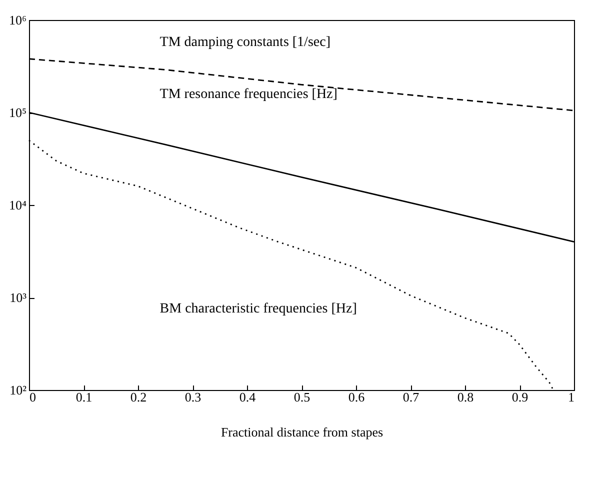  I want to click on x-tick-label: 0.3, so click(193, 397).